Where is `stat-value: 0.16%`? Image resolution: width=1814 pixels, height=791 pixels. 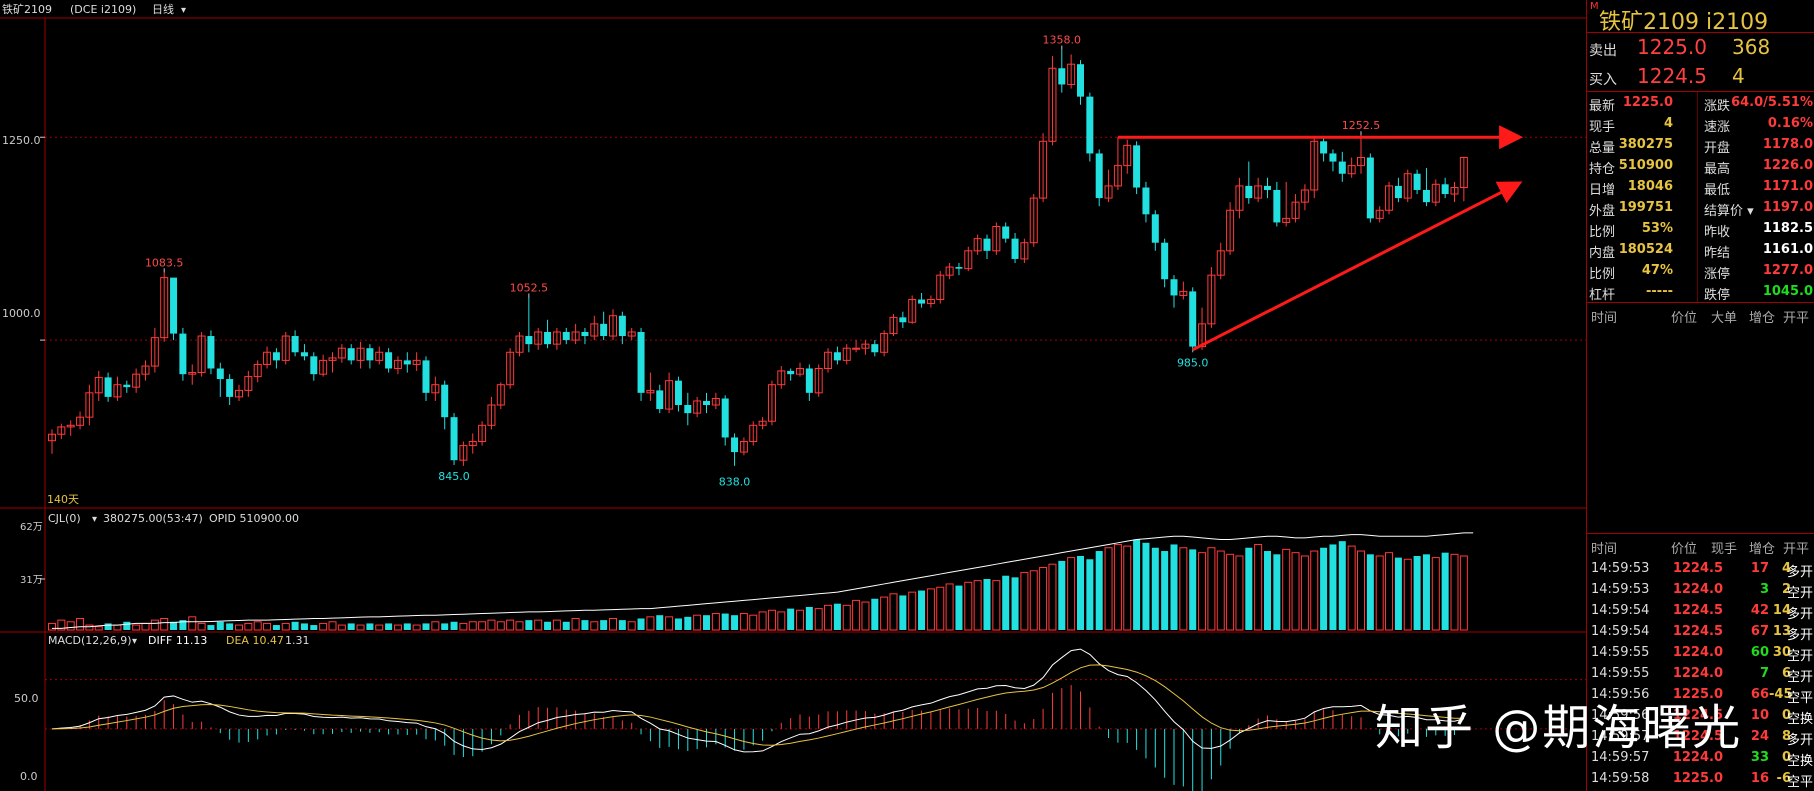 stat-value: 0.16% is located at coordinates (1790, 123).